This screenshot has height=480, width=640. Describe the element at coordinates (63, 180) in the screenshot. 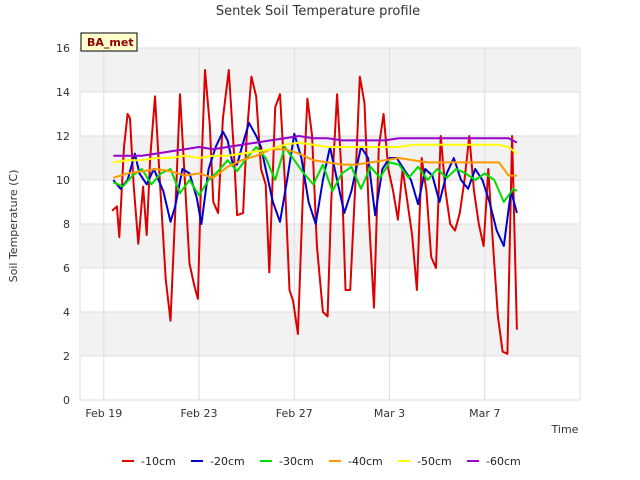

I see `y-tick-label: 10` at that location.